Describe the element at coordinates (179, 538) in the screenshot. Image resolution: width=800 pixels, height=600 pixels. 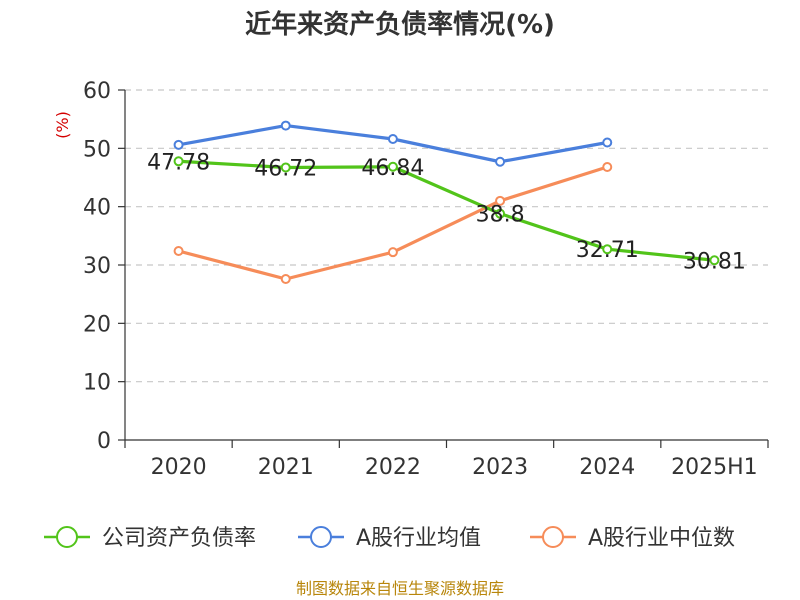
I see `legend-label: 公司资产负债率` at that location.